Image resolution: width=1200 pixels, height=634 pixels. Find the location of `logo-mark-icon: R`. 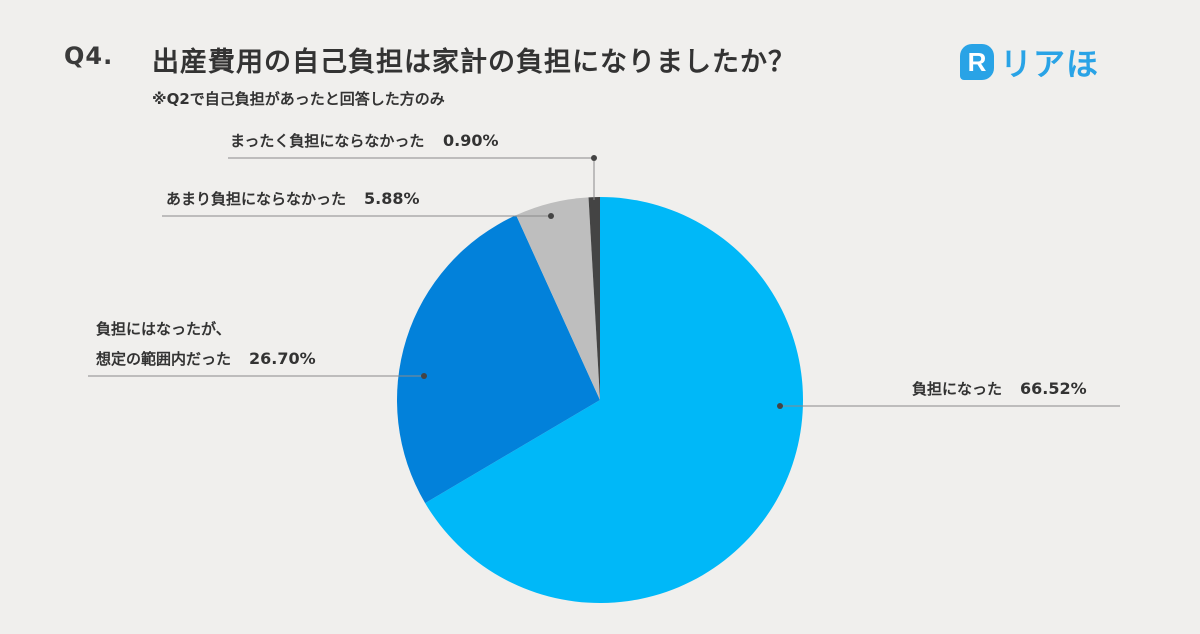

logo-mark-icon: R is located at coordinates (977, 62).